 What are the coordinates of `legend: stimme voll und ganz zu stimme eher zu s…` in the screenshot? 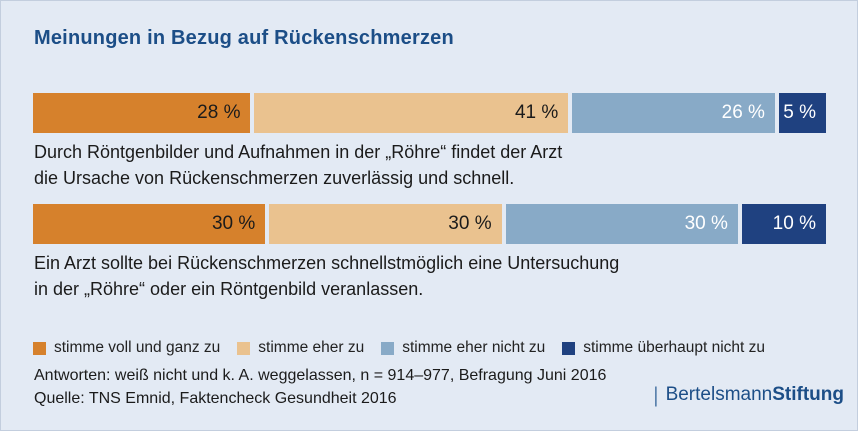 It's located at (399, 348).